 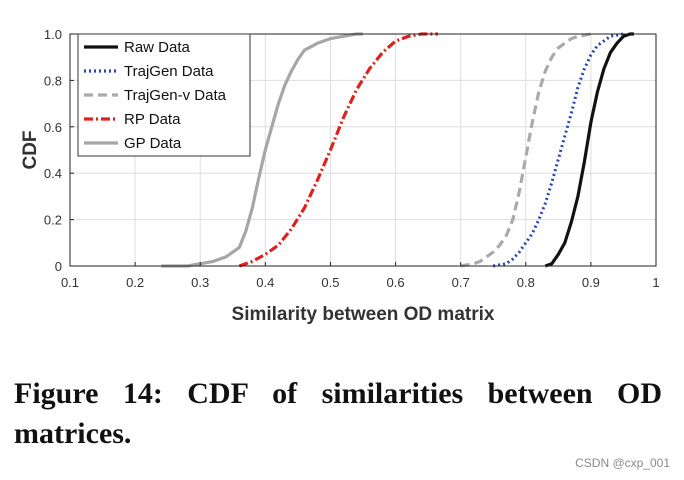 I want to click on y-axis-label: CDF, so click(x=30, y=149).